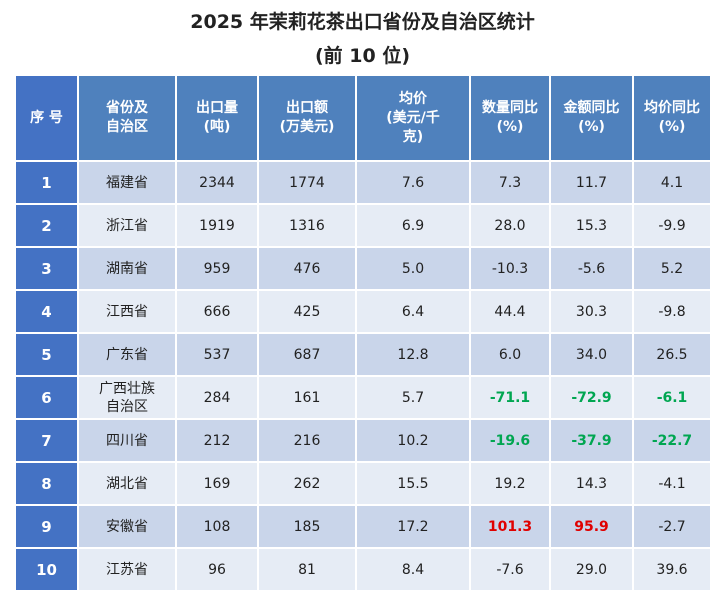 Image resolution: width=725 pixels, height=602 pixels. Describe the element at coordinates (413, 526) in the screenshot. I see `price-cell: 17.2` at that location.